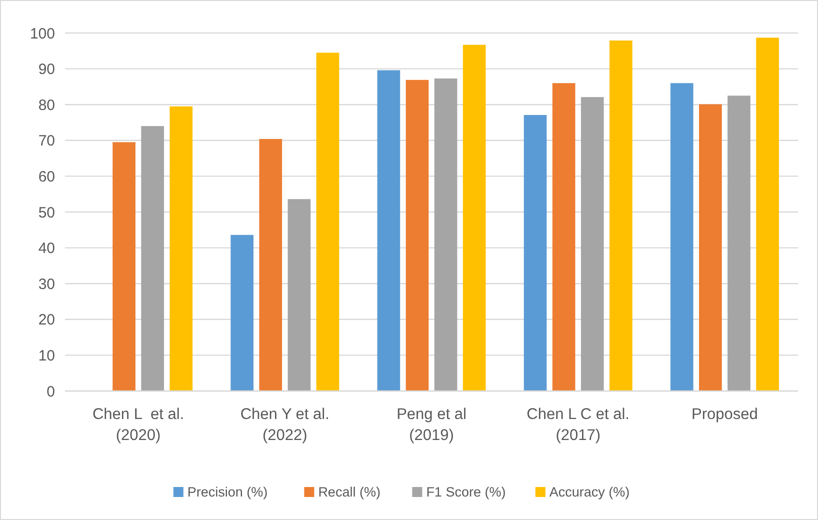 This screenshot has height=520, width=818. Describe the element at coordinates (46, 177) in the screenshot. I see `y-tick-label: 60` at that location.